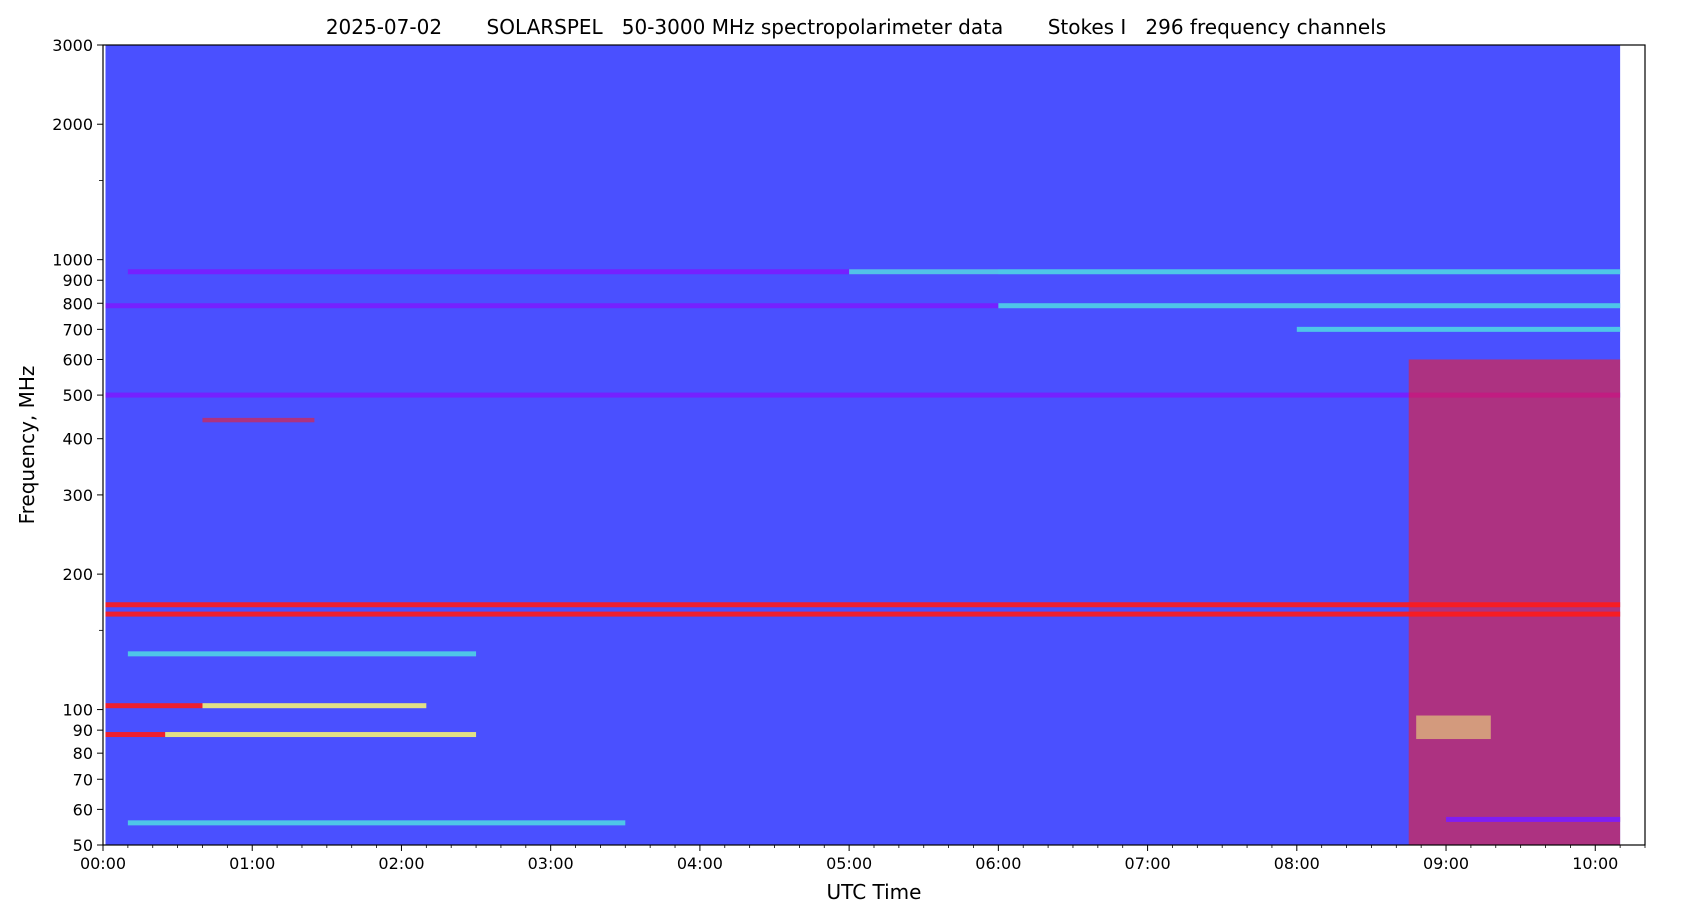  Describe the element at coordinates (401, 863) in the screenshot. I see `x-tick-label: 02:00` at that location.